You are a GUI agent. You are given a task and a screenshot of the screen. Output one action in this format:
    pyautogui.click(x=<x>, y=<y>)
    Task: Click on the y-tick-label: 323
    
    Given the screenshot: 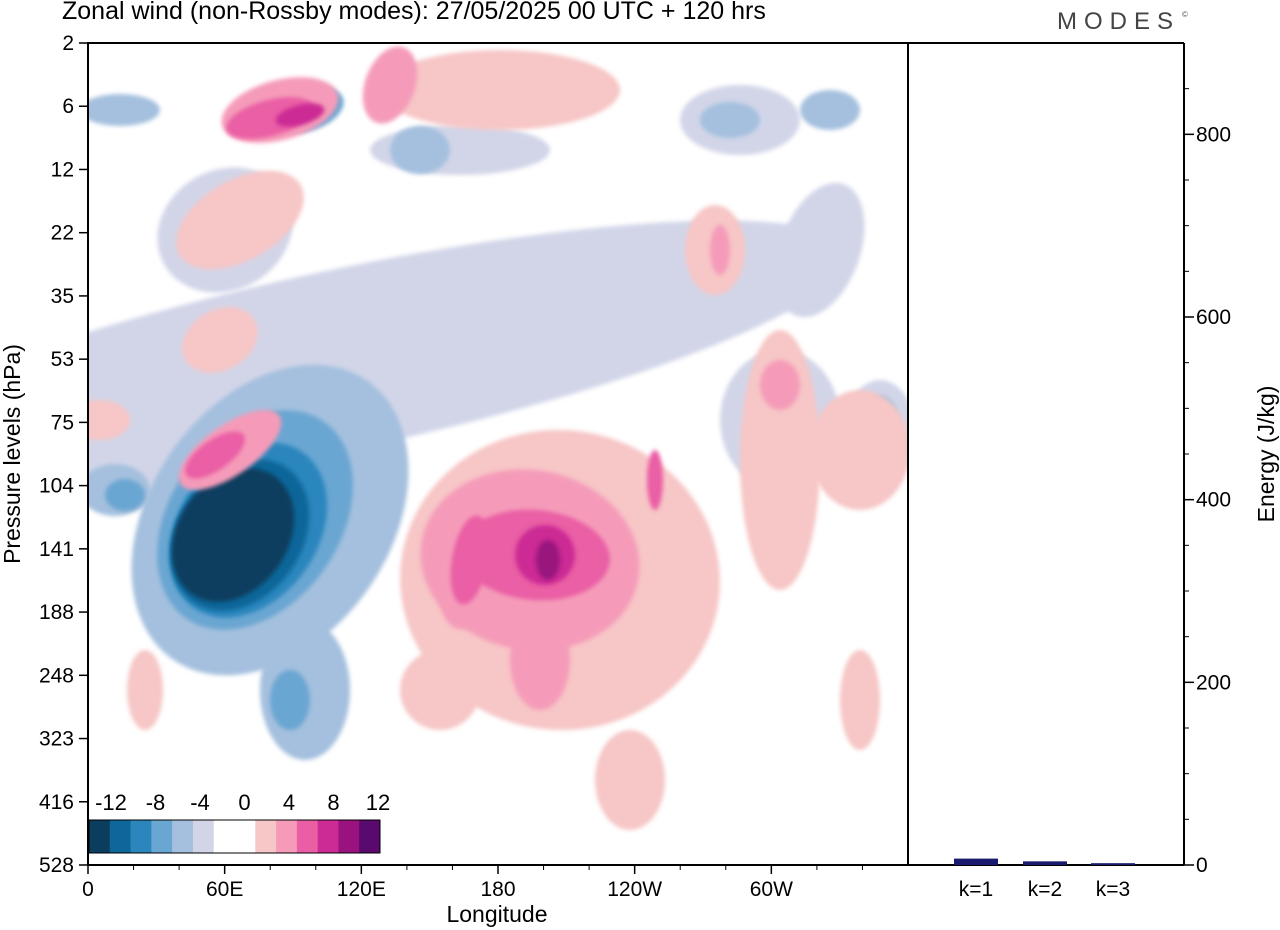 What is the action you would take?
    pyautogui.click(x=56, y=739)
    